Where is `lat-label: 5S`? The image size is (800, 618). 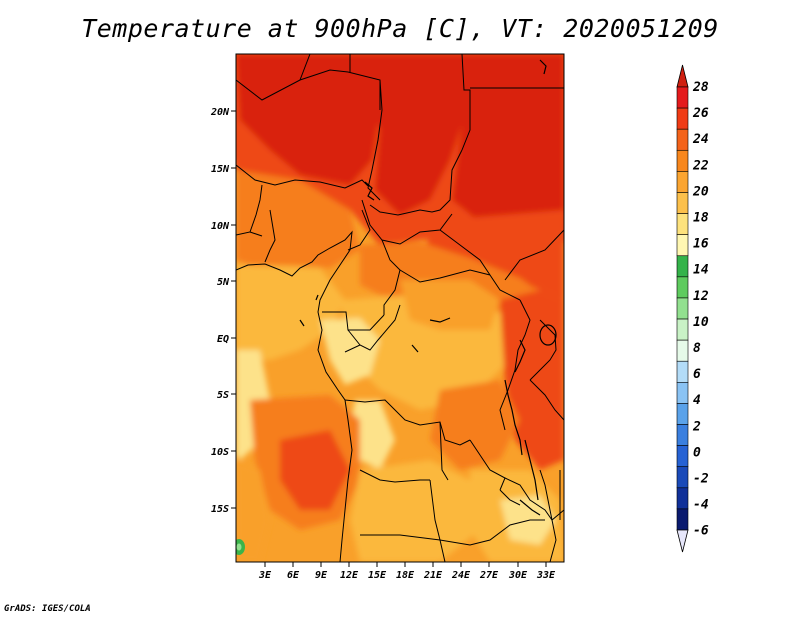 lat-label: 5S is located at coordinates (223, 395).